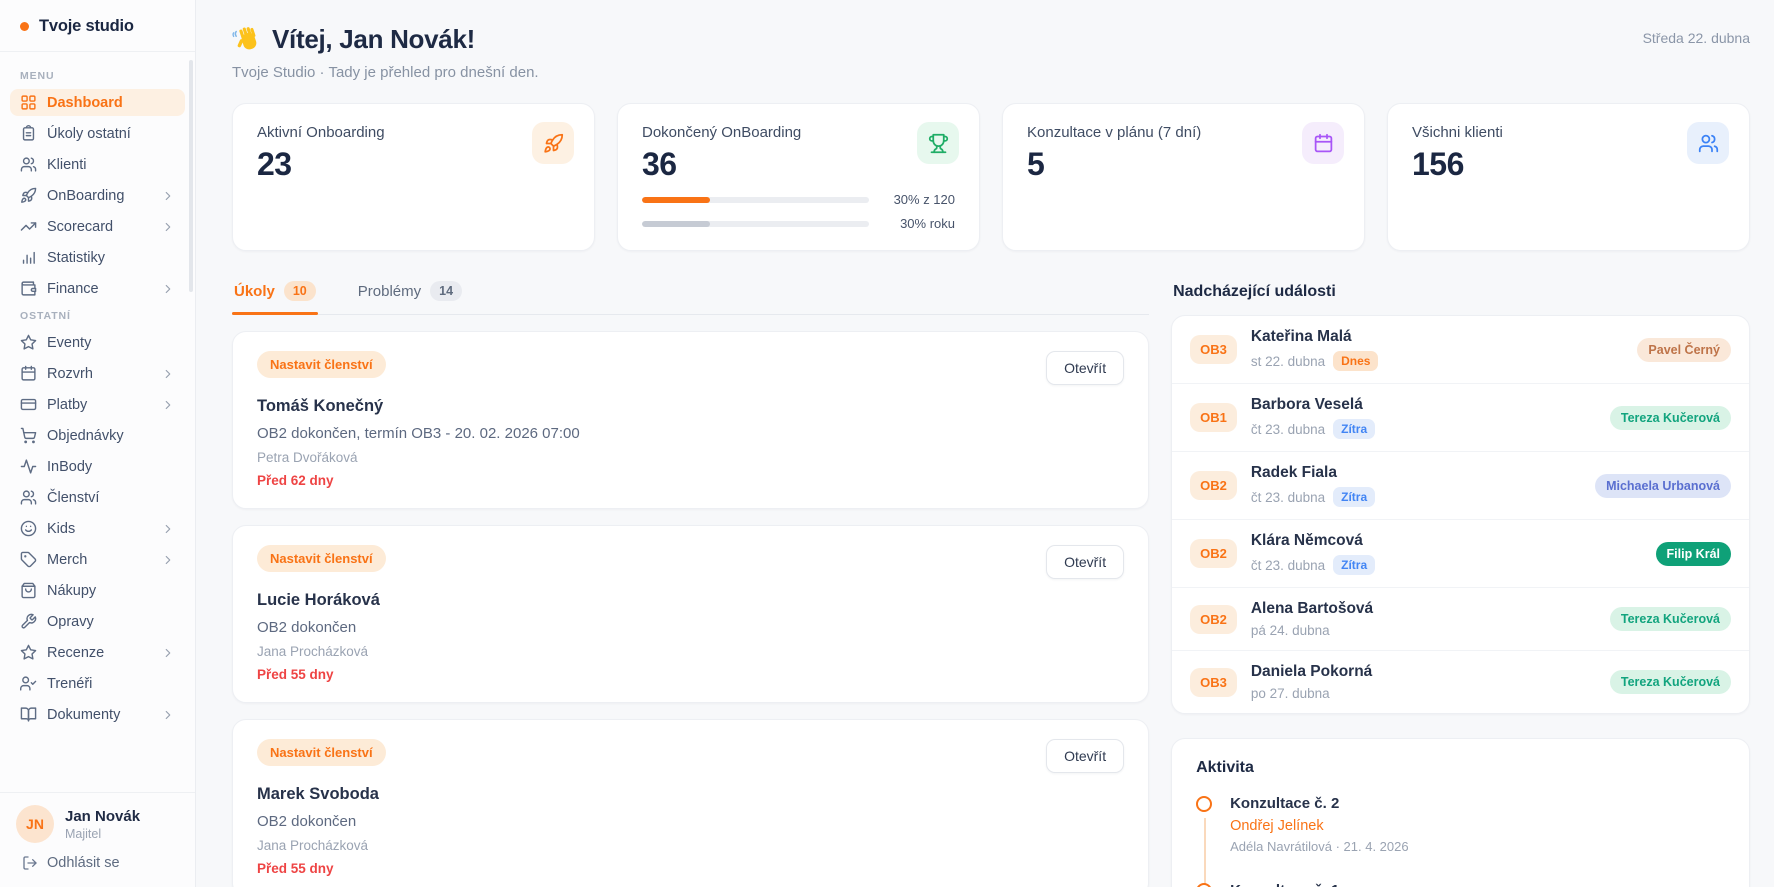  What do you see at coordinates (28, 528) in the screenshot?
I see `smile-icon` at bounding box center [28, 528].